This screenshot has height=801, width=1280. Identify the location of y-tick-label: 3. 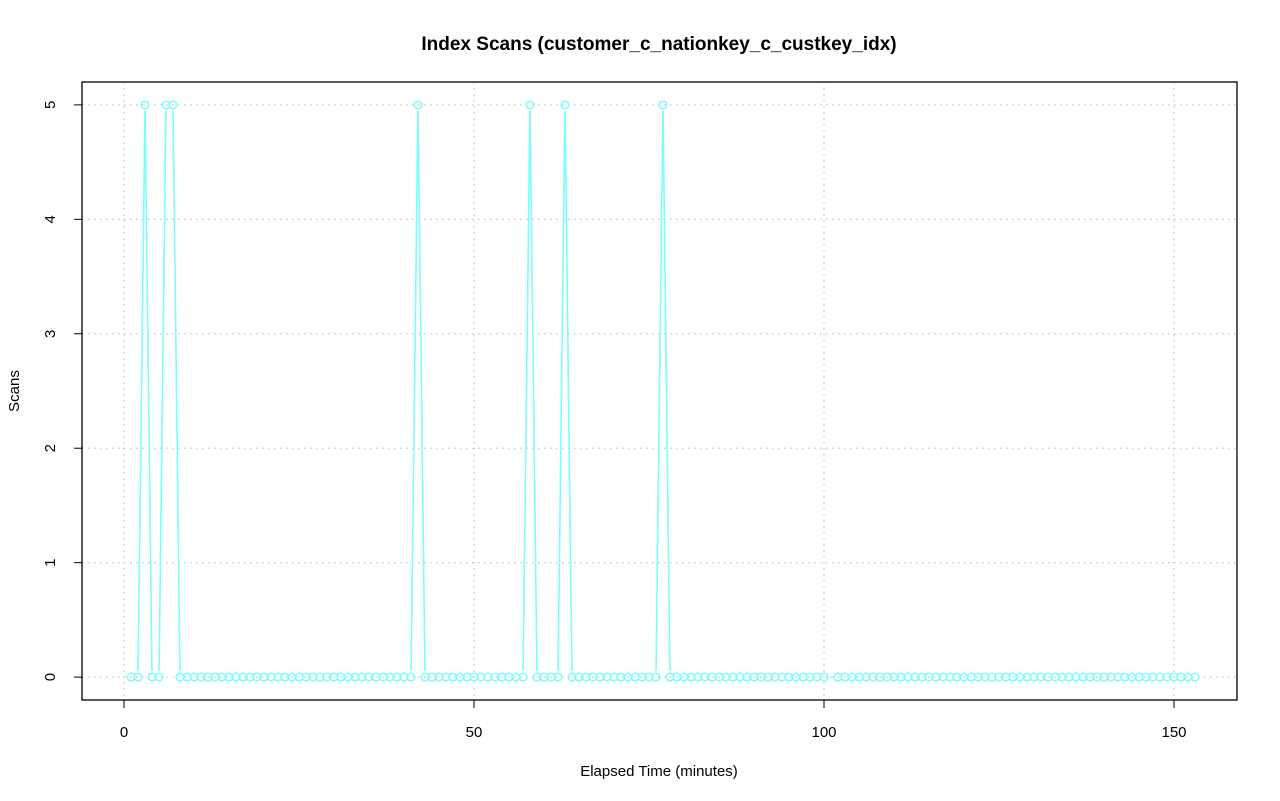
(50, 334).